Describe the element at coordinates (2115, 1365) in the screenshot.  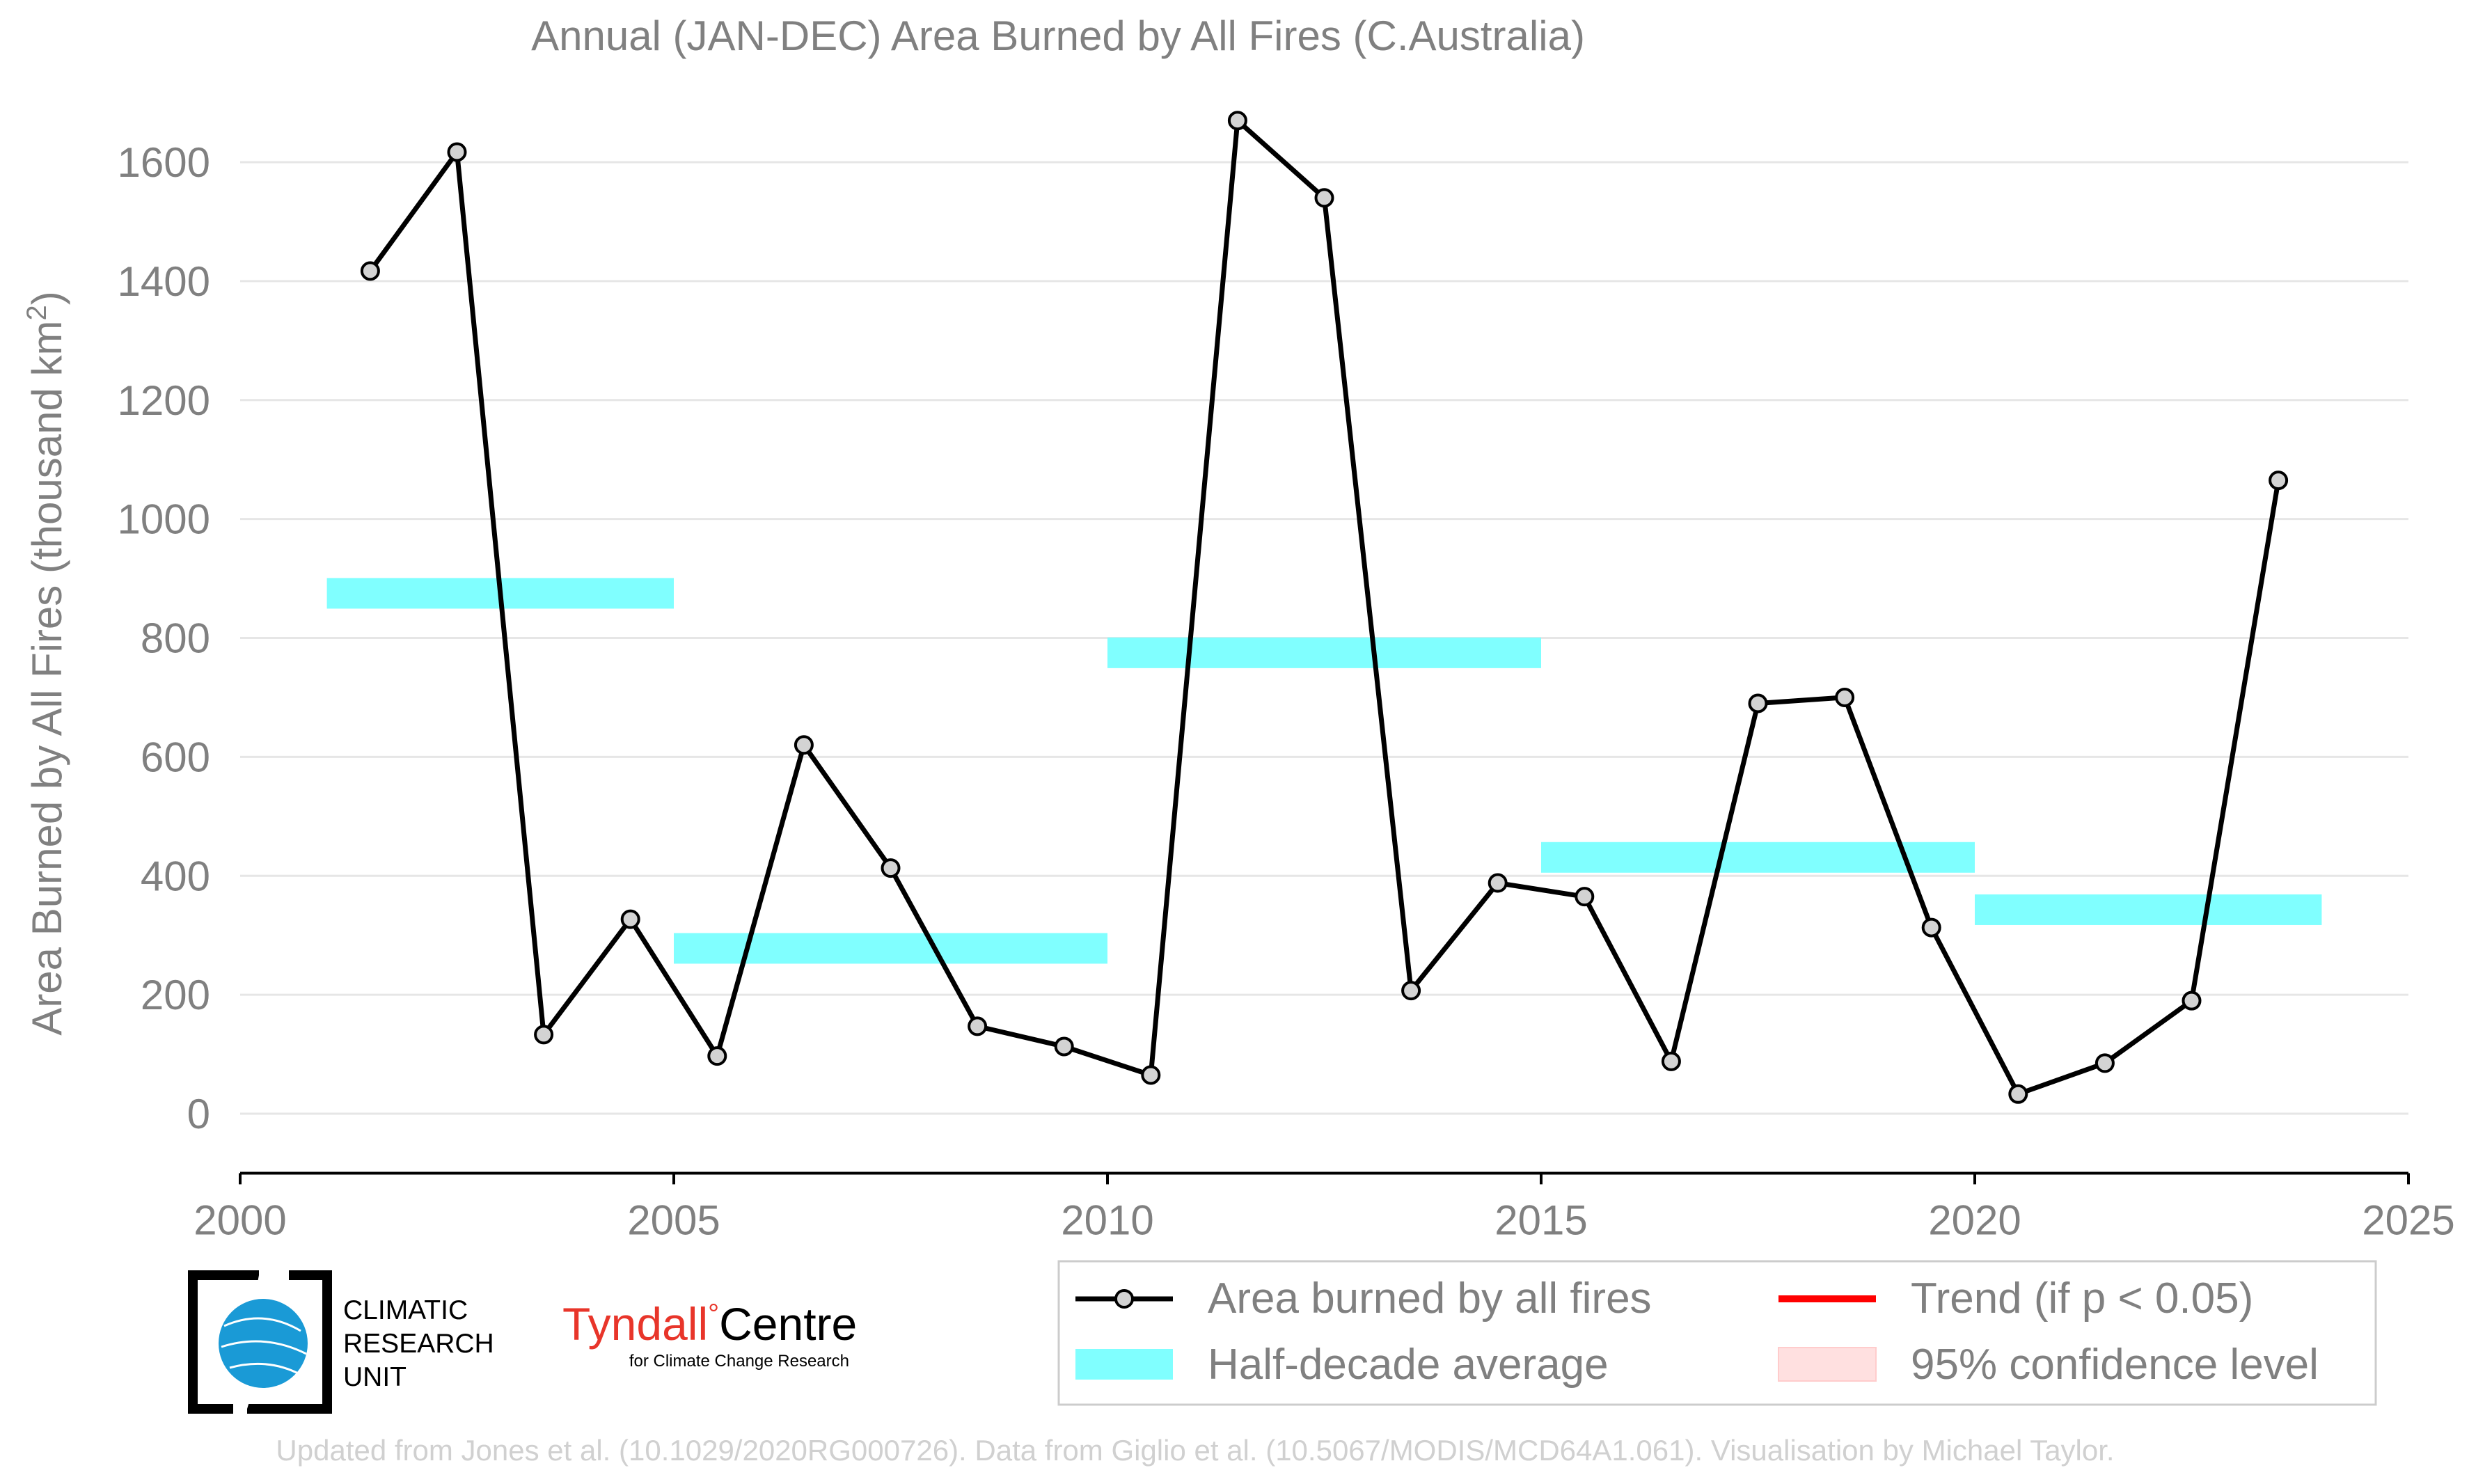
I see `legend-confidence-label: 95% confidence level` at that location.